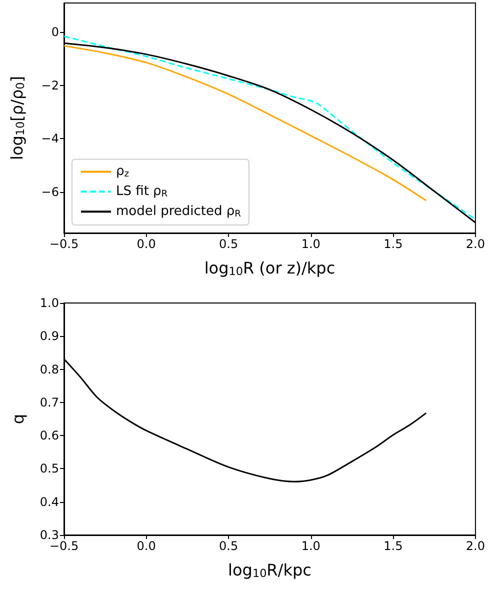 The width and height of the screenshot is (488, 592). I want to click on y-axis-title: log10[ρ/ρ0], so click(17, 118).